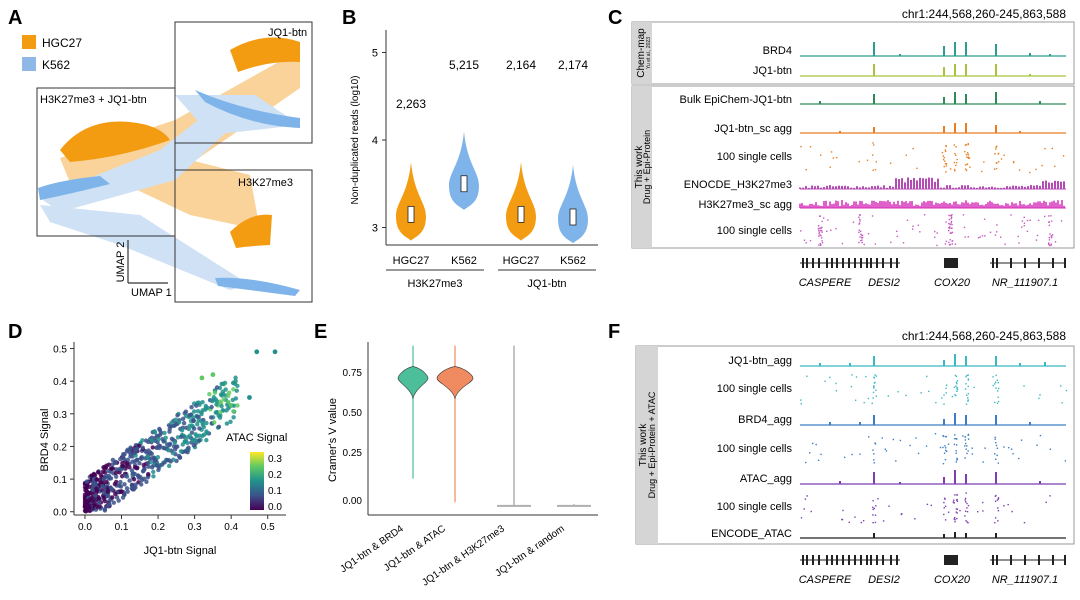 This screenshot has width=1080, height=600. I want to click on d-y-tick-label: 0.1, so click(60, 480).